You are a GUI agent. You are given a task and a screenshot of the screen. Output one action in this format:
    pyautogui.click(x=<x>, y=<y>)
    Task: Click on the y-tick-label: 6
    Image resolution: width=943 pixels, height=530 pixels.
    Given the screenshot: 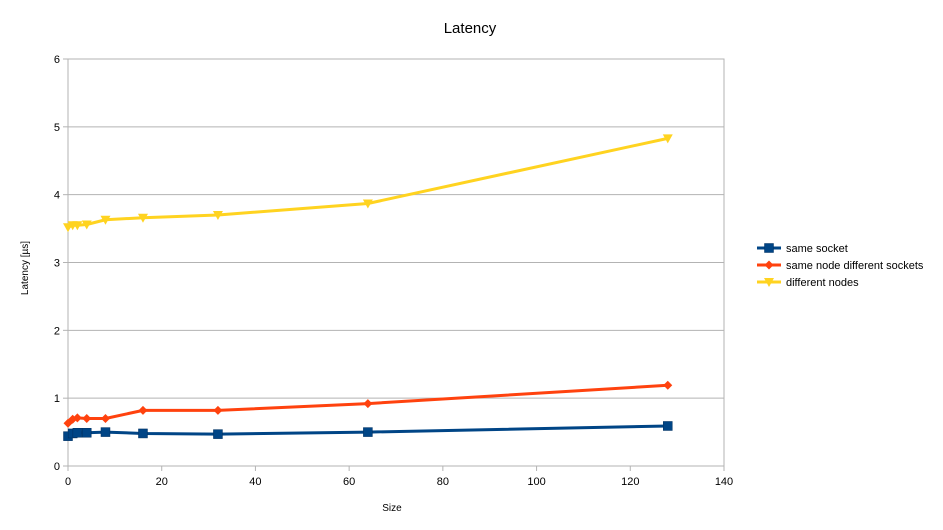 What is the action you would take?
    pyautogui.click(x=57, y=60)
    